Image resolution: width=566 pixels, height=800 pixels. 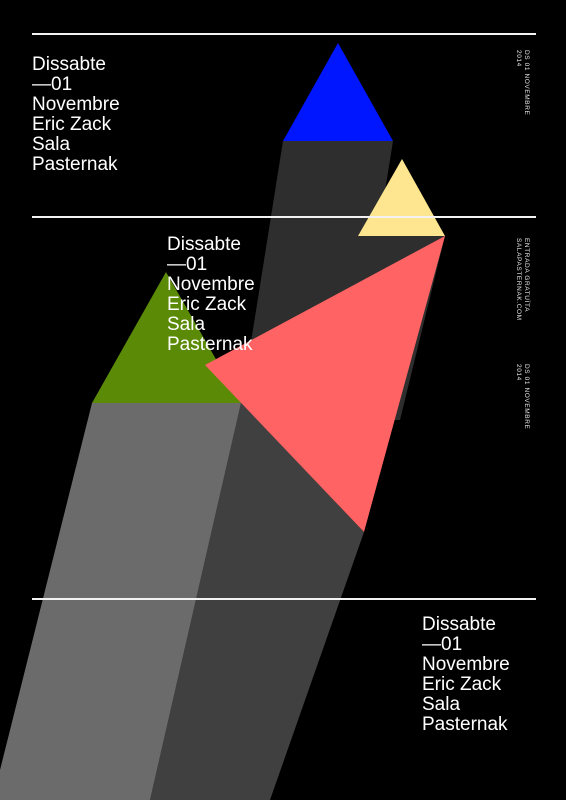 I want to click on side-entry-info: ENTRADA GRATUÏTA SALAPASTERNAK.COM, so click(x=522, y=279).